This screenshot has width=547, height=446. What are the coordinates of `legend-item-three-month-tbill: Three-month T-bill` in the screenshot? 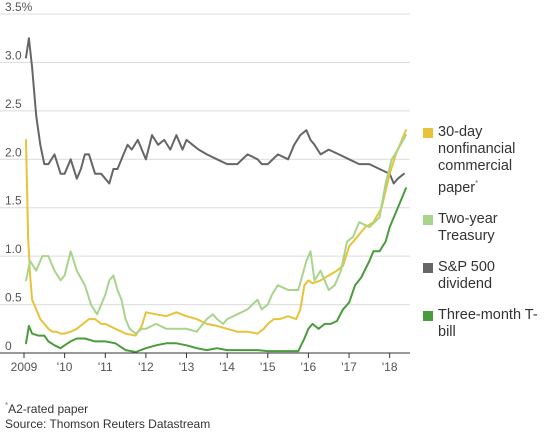 It's located at (485, 324).